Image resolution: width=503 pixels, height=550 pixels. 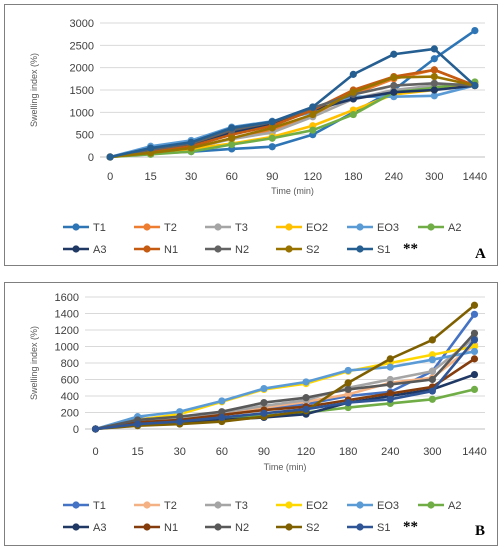 I want to click on legend-item-s1: S1 **, so click(x=382, y=249).